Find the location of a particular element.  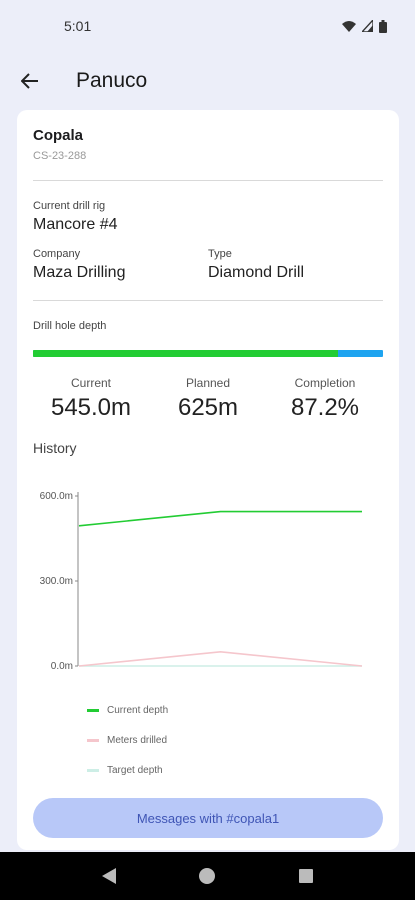

legend-item: Target depth is located at coordinates (127, 770).